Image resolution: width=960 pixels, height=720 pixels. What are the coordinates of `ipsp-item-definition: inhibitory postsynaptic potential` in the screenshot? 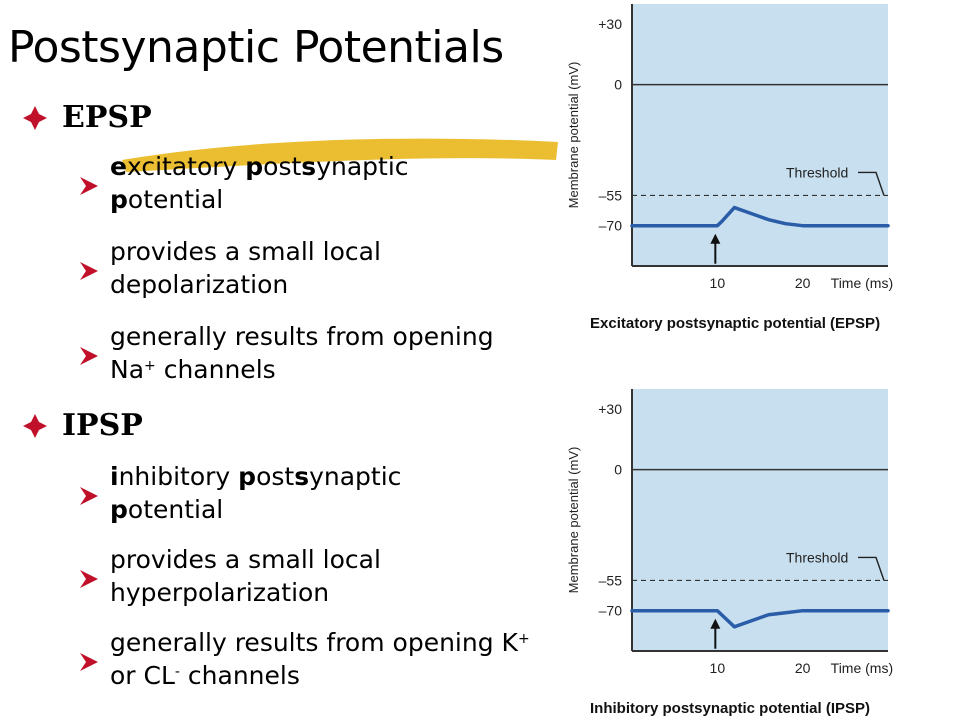 It's located at (294, 493).